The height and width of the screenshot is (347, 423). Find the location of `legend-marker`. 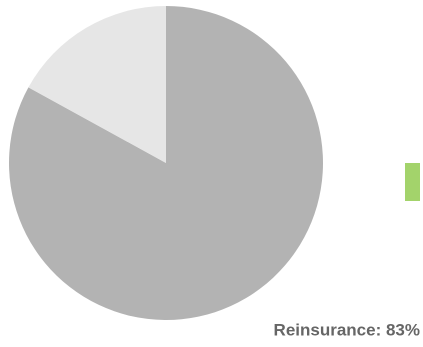

legend-marker is located at coordinates (412, 182).